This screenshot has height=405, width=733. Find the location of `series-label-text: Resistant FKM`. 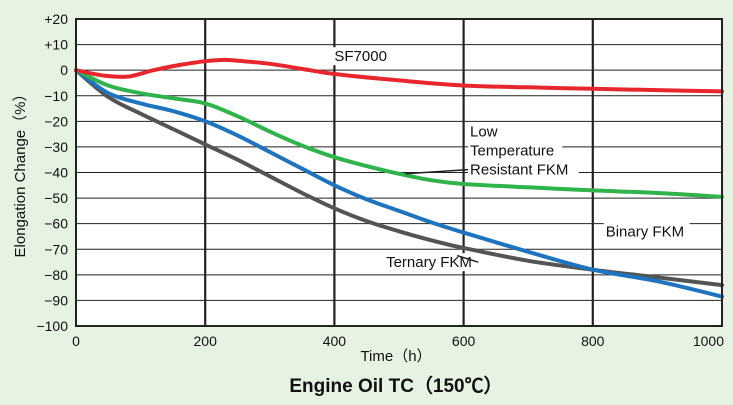

series-label-text: Resistant FKM is located at coordinates (519, 170).